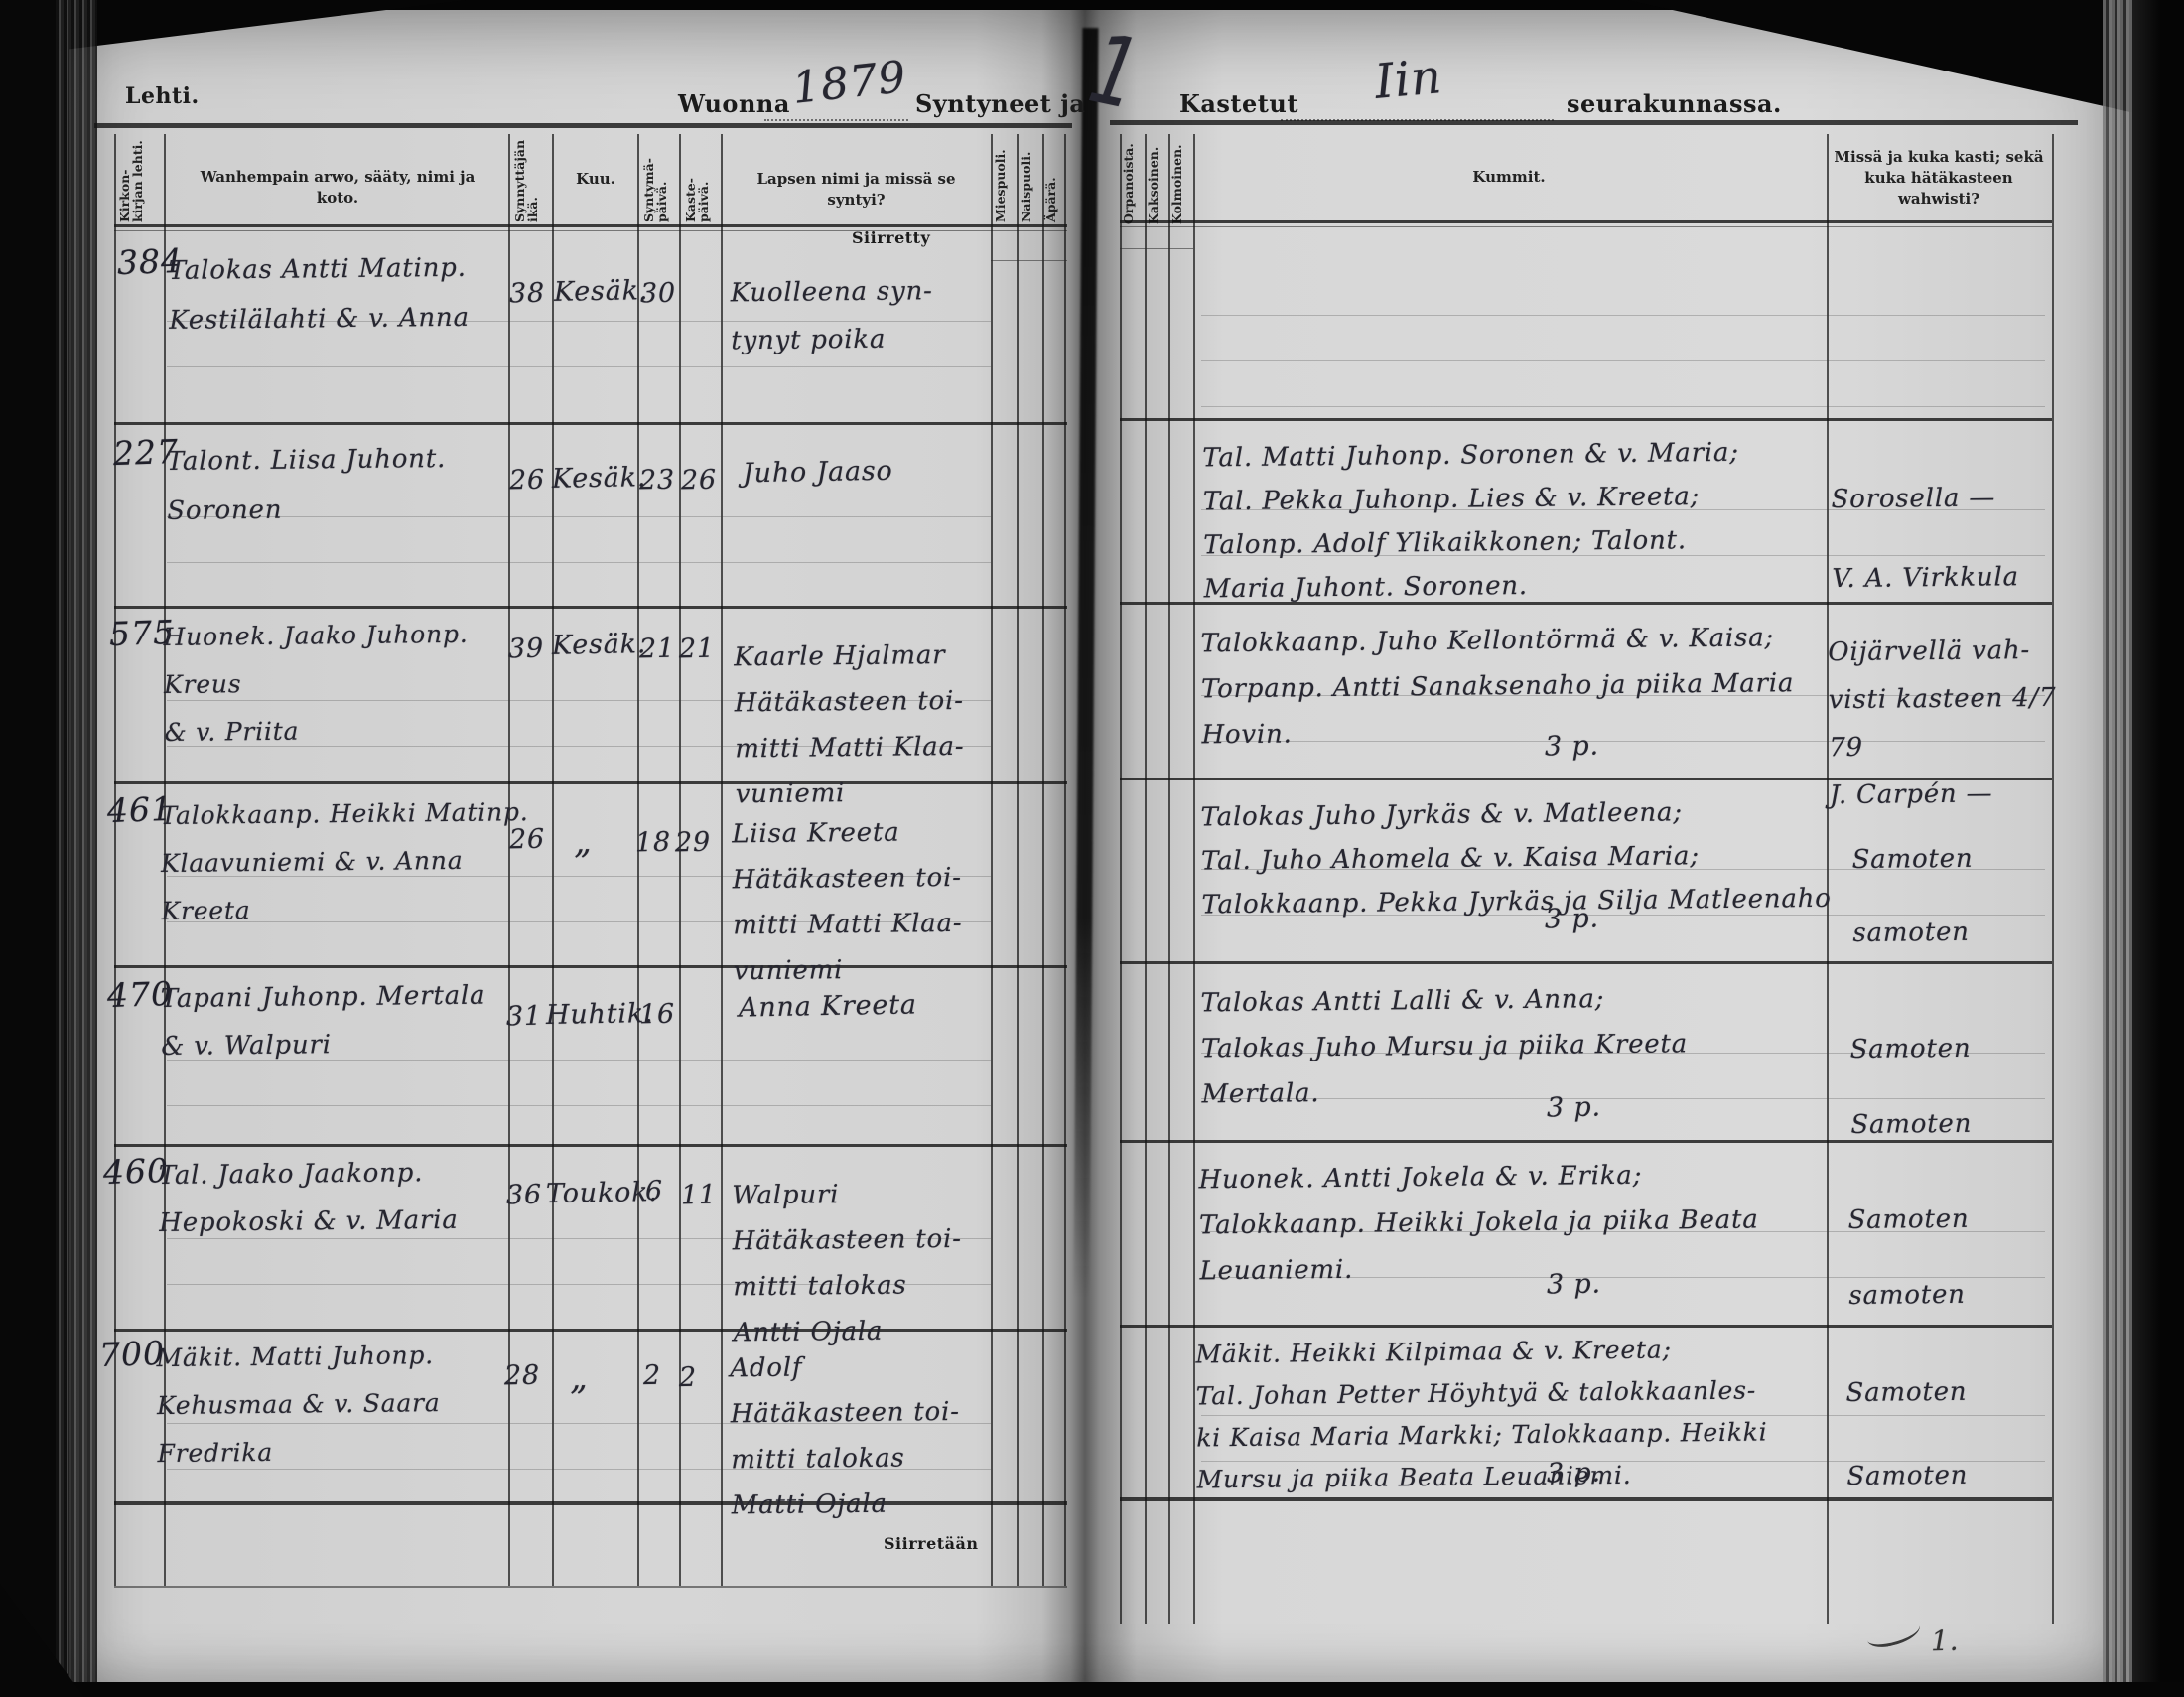 This screenshot has height=1697, width=2184. I want to click on col-month: Kuu., so click(595, 179).